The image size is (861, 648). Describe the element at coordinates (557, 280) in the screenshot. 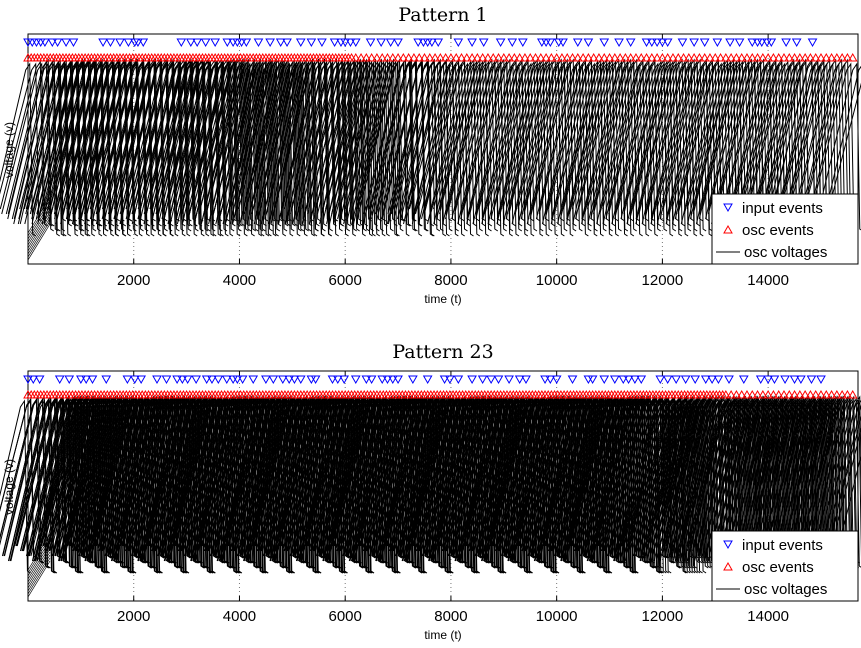

I see `x-tick-label: 10000` at that location.